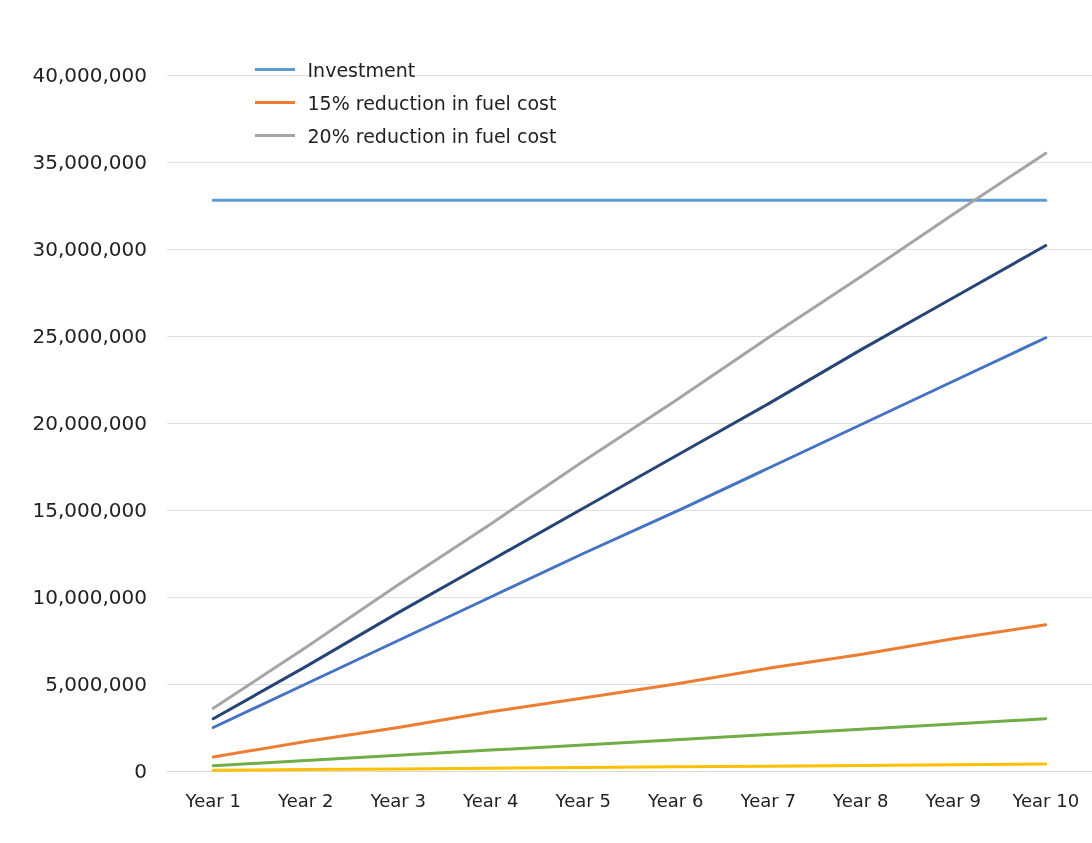 This screenshot has width=1092, height=843. I want to click on x-tick-label: Year 3, so click(397, 800).